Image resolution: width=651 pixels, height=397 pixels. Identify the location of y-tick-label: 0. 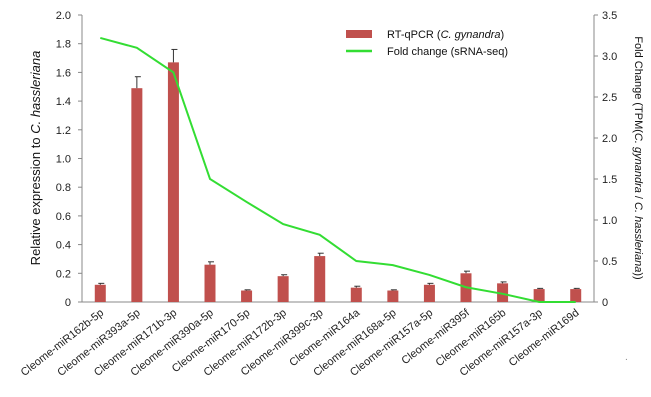
(68, 303).